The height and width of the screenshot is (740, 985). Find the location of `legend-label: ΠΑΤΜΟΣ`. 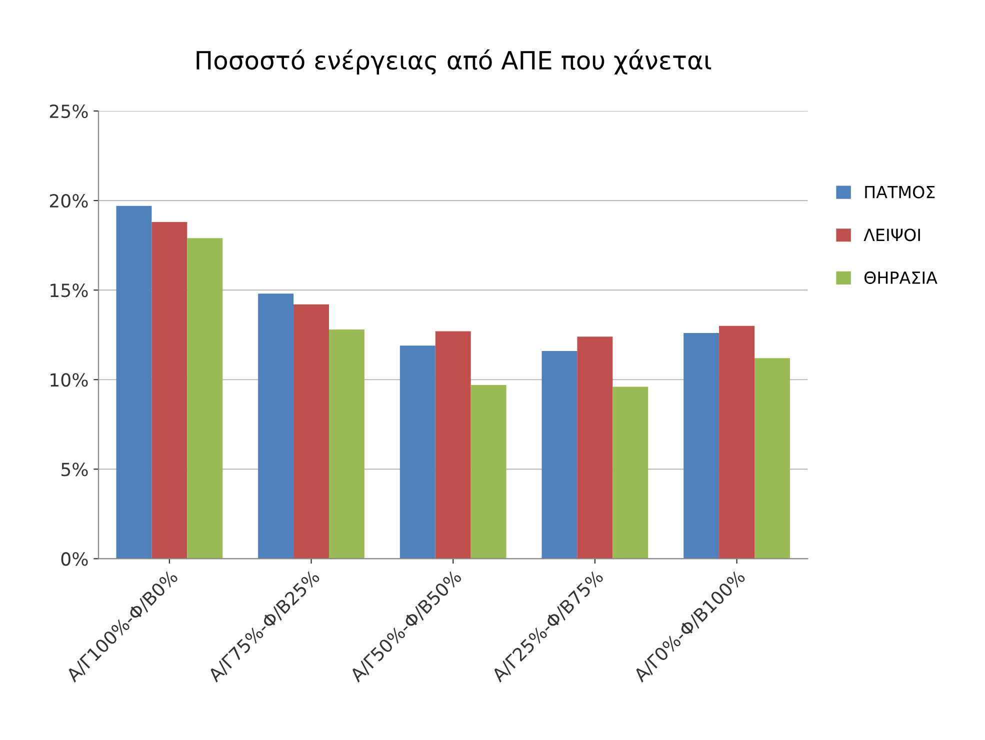

legend-label: ΠΑΤΜΟΣ is located at coordinates (900, 192).